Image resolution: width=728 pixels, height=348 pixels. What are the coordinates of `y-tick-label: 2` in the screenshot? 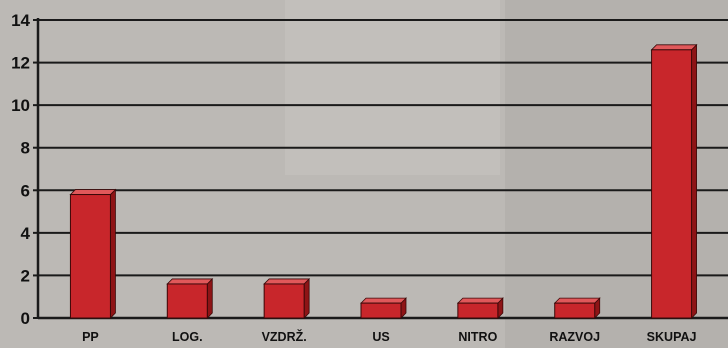 It's located at (25, 275).